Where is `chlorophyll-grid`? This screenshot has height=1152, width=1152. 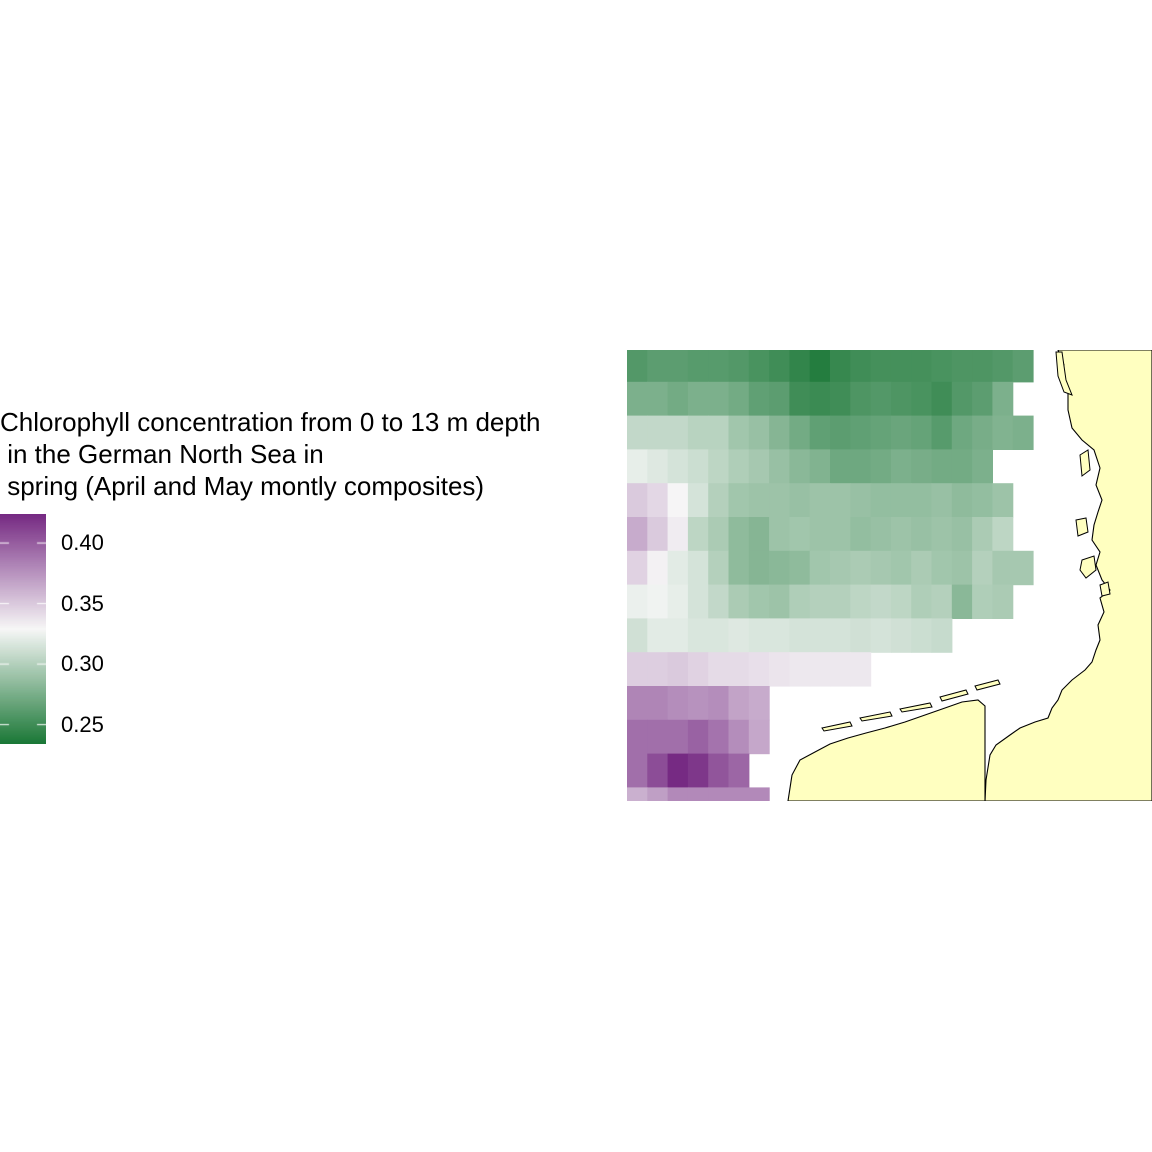 chlorophyll-grid is located at coordinates (830, 575).